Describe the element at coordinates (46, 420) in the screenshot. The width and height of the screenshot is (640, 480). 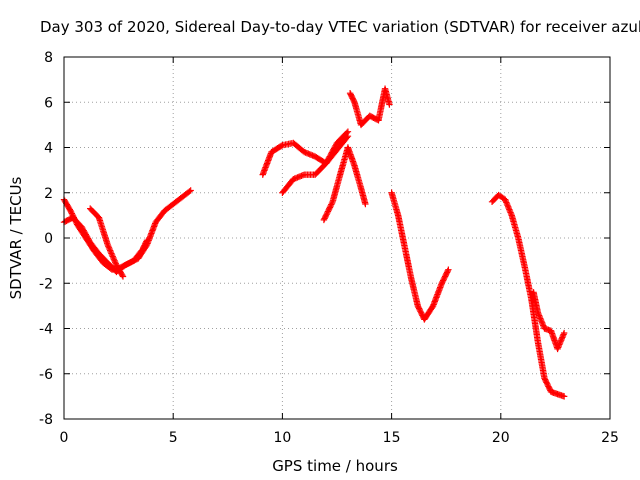
I see `y-tick-label: -8` at that location.